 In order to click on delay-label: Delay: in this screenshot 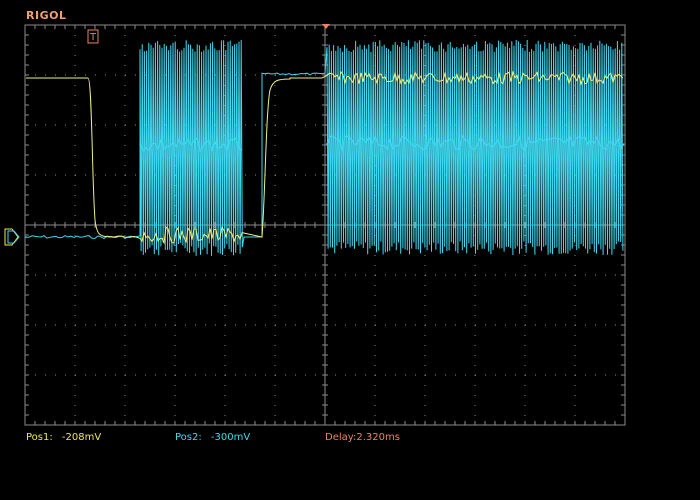, I will do `click(341, 437)`.